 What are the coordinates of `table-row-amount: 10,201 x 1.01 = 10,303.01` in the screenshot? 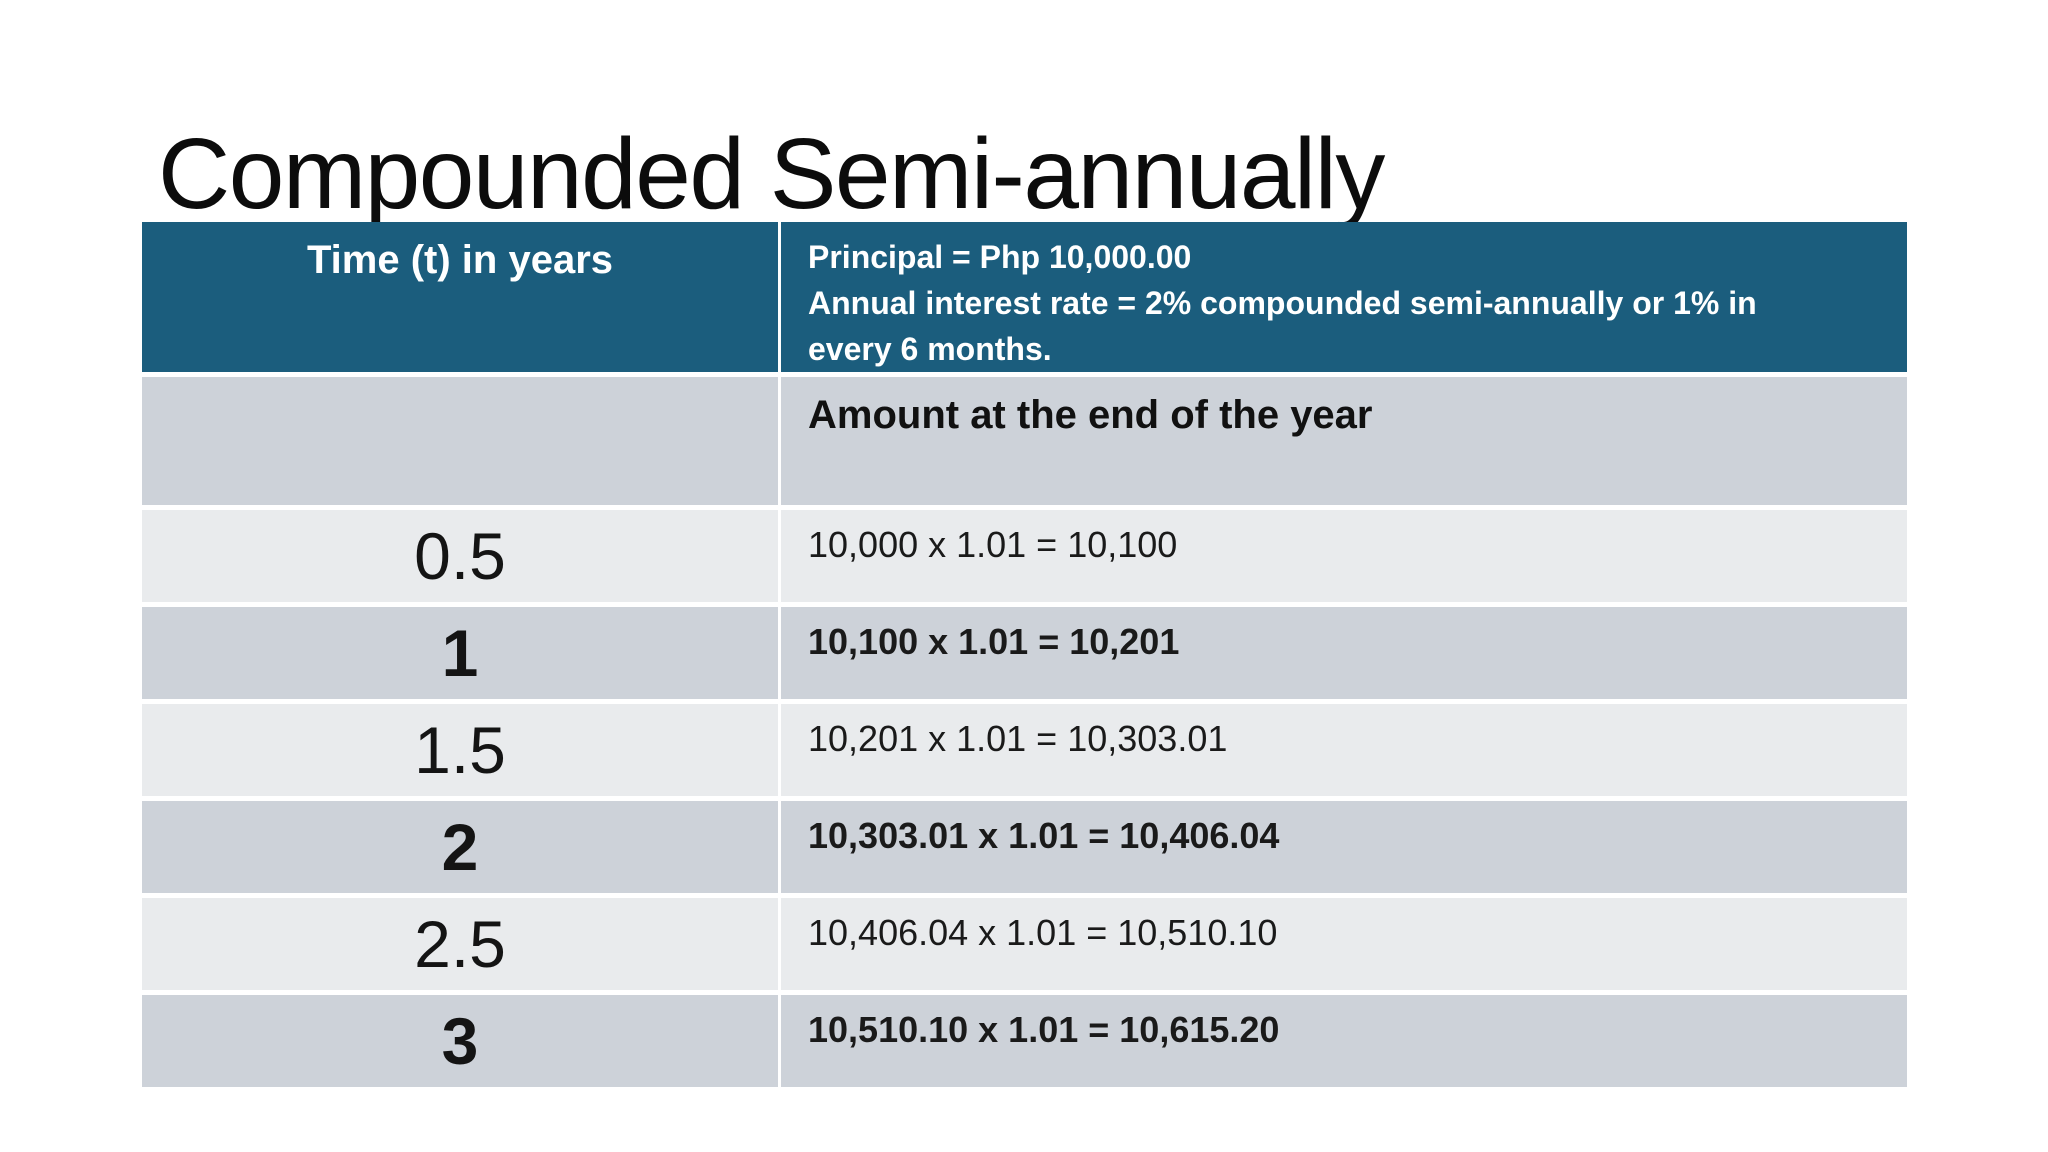 It's located at (1344, 750).